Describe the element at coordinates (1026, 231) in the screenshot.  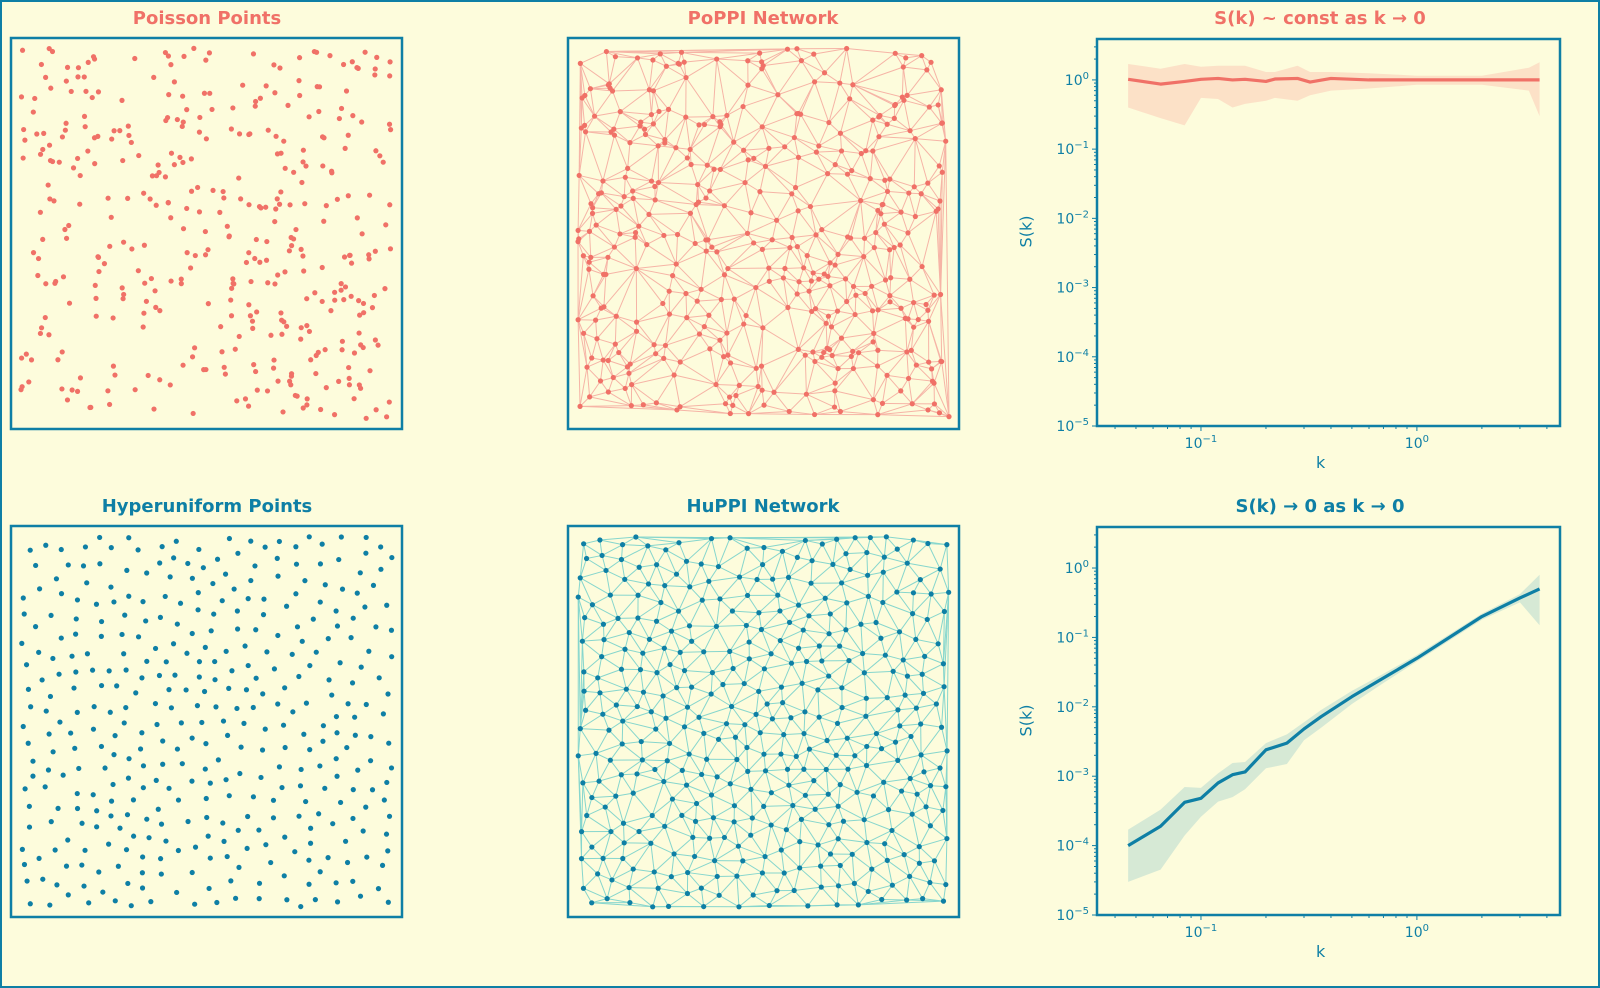
I see `y-axis-label-top: S(k)` at that location.